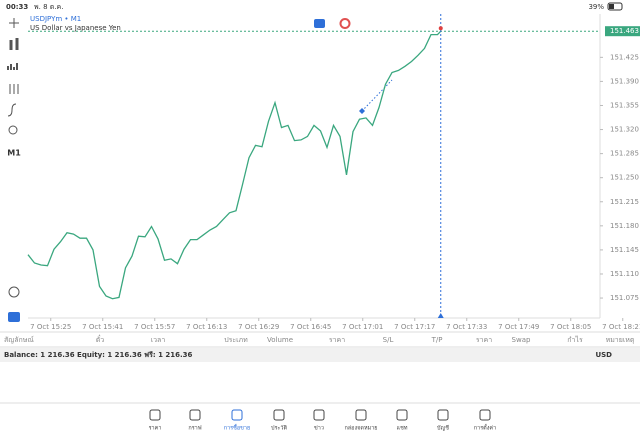 This screenshot has height=447, width=640. What do you see at coordinates (414, 327) in the screenshot?
I see `x-tick-label: 7 Oct 17:17` at bounding box center [414, 327].